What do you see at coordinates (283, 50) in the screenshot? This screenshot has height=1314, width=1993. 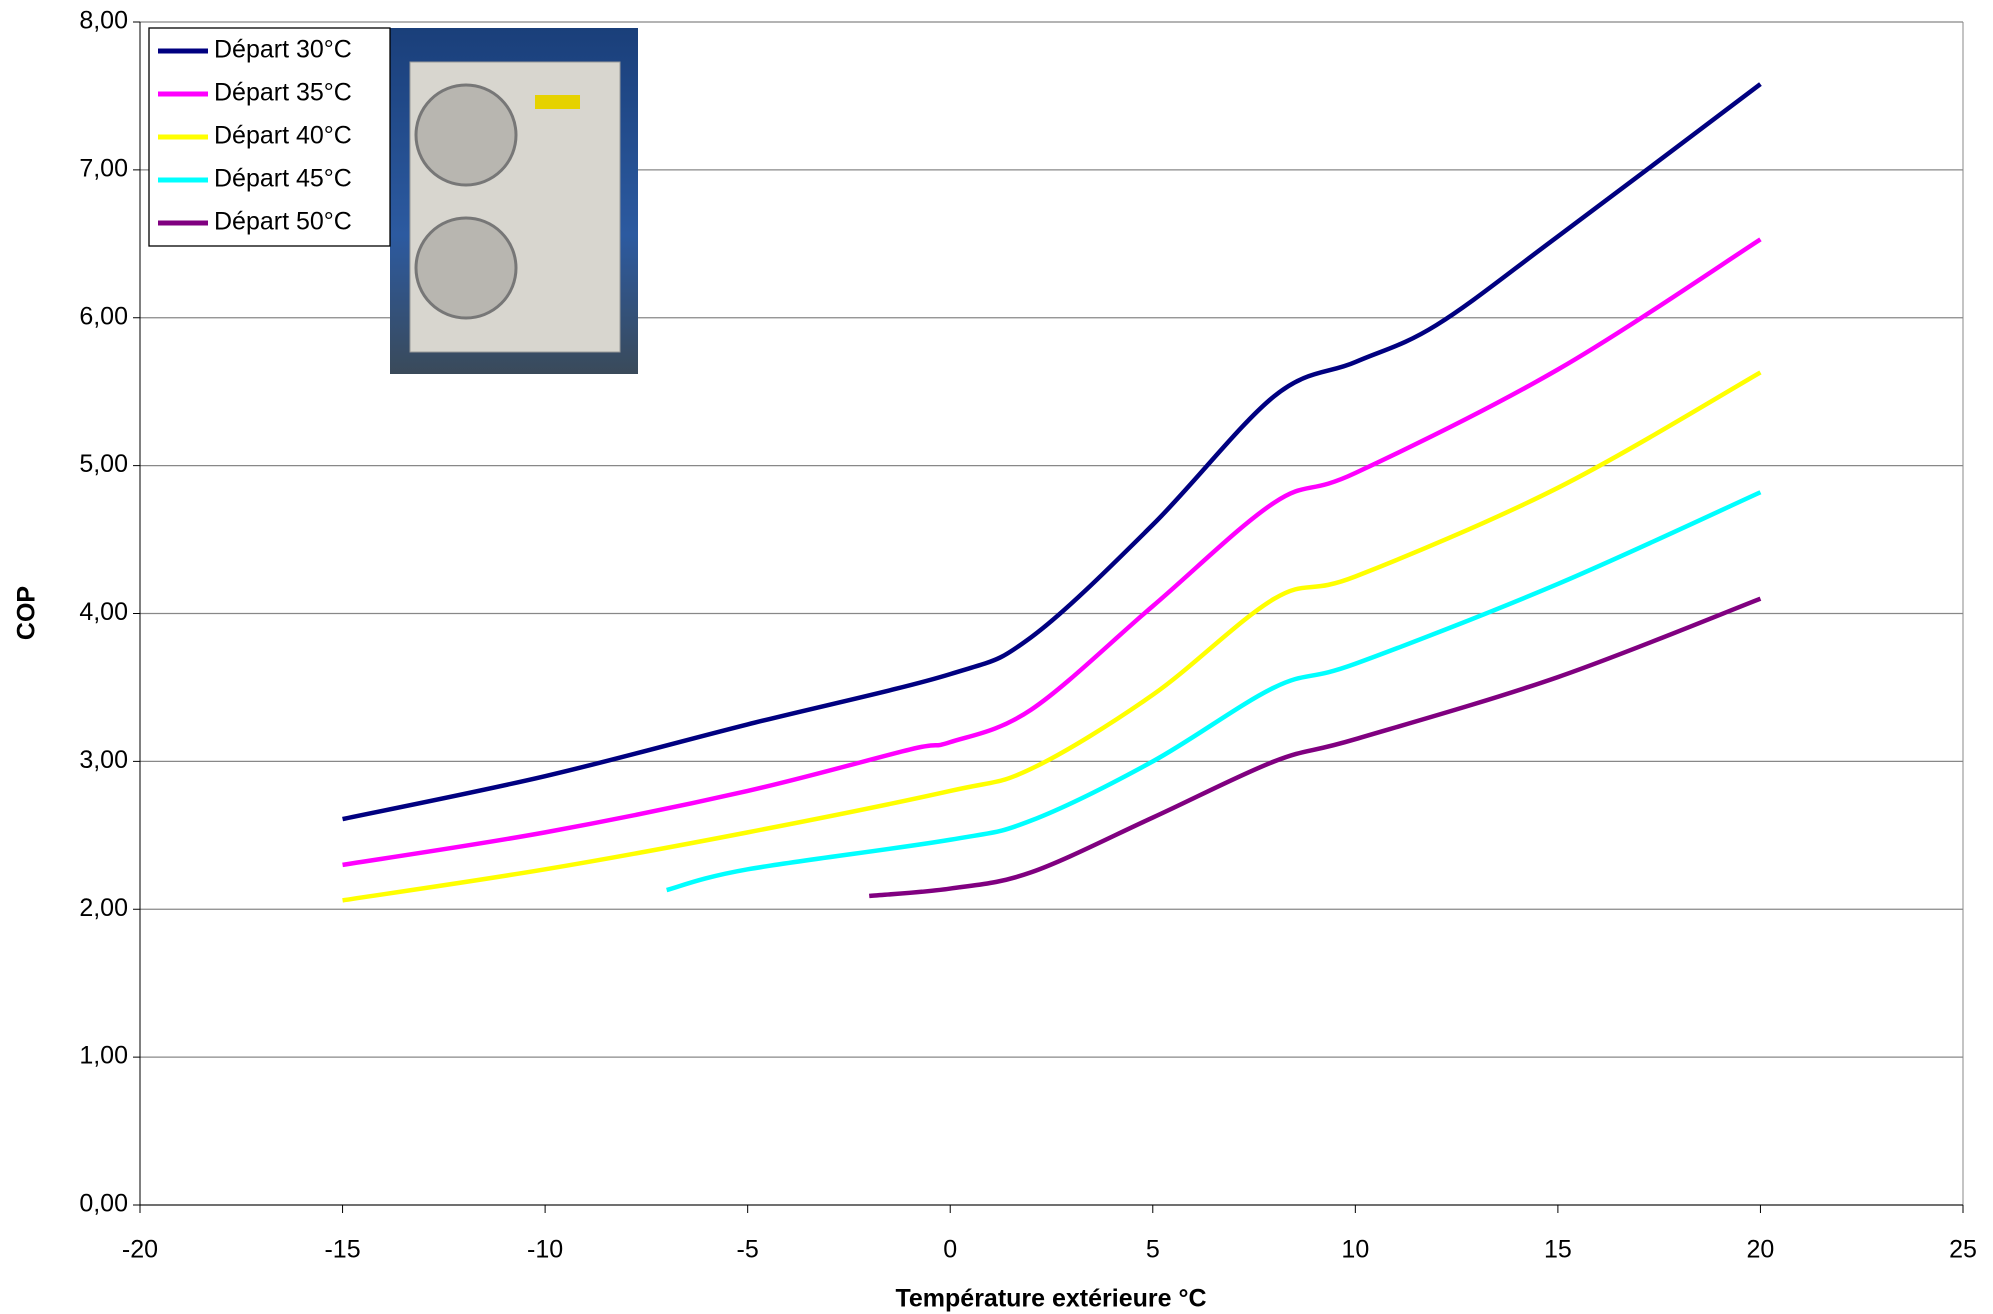 I see `legend-label: Départ 30°C` at bounding box center [283, 50].